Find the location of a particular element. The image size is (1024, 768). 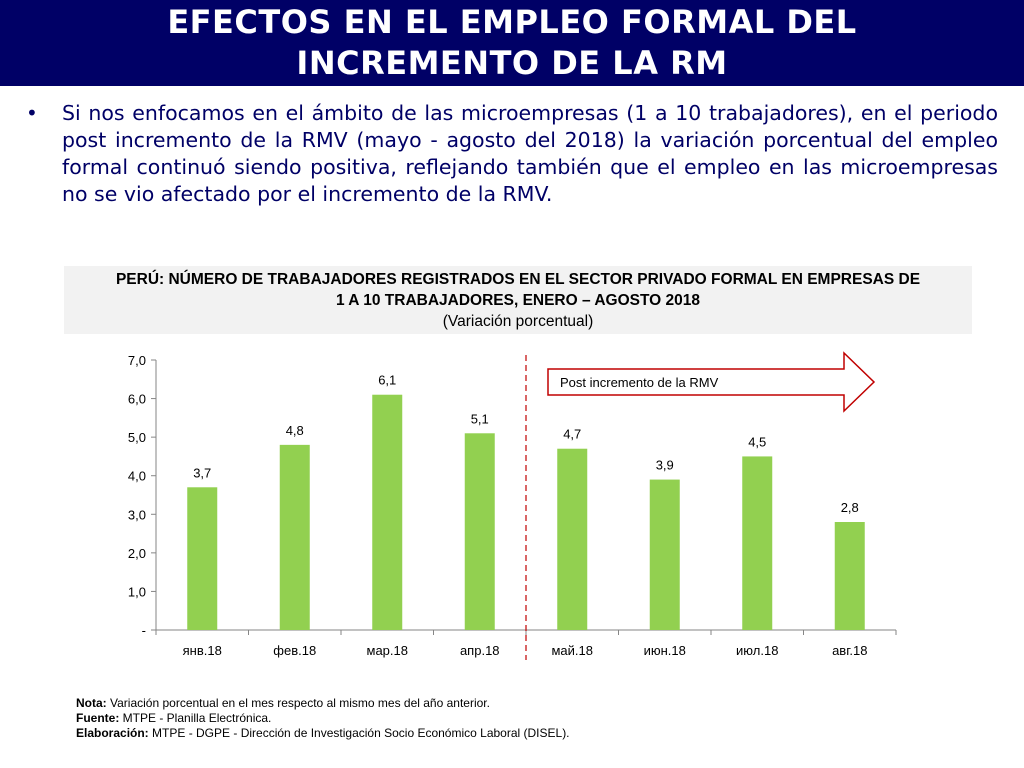

y-tick-label: 4,0 is located at coordinates (137, 476).